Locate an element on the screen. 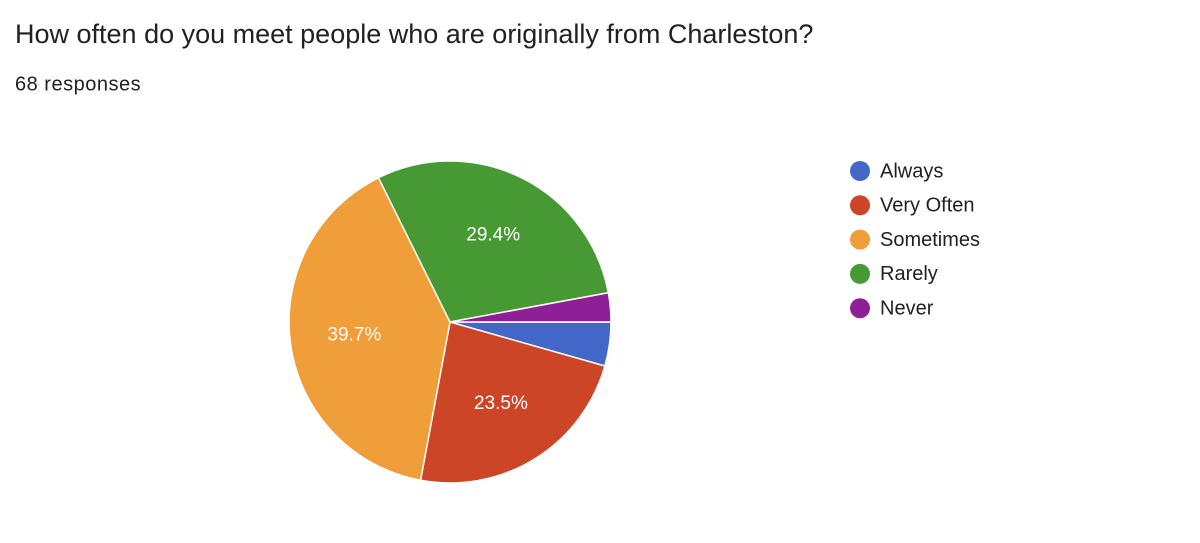  legend-label: Very Often is located at coordinates (927, 206).